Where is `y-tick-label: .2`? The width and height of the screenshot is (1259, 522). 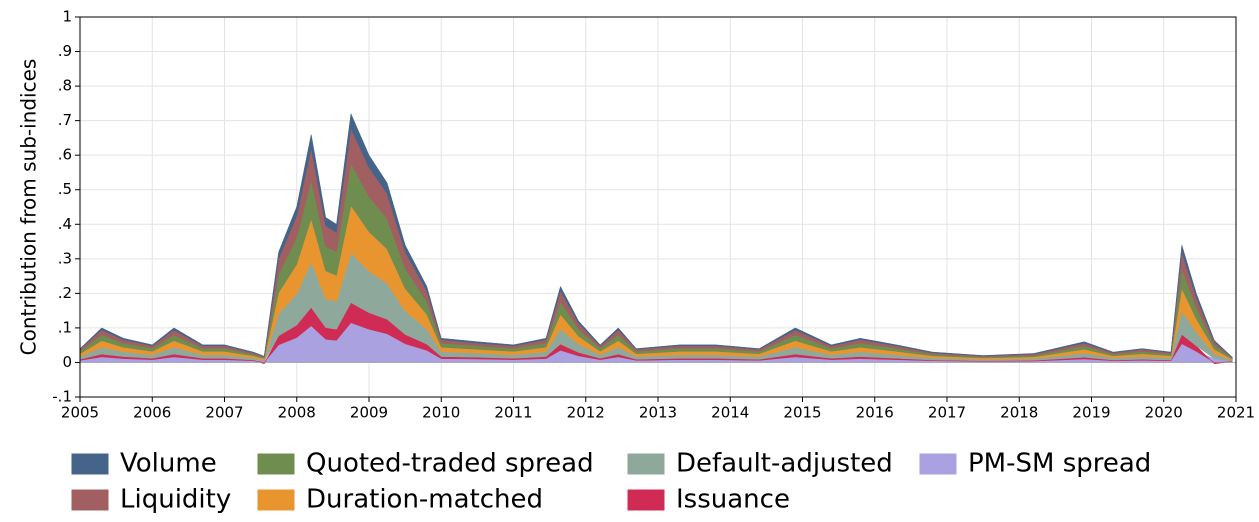
y-tick-label: .2 is located at coordinates (65, 293).